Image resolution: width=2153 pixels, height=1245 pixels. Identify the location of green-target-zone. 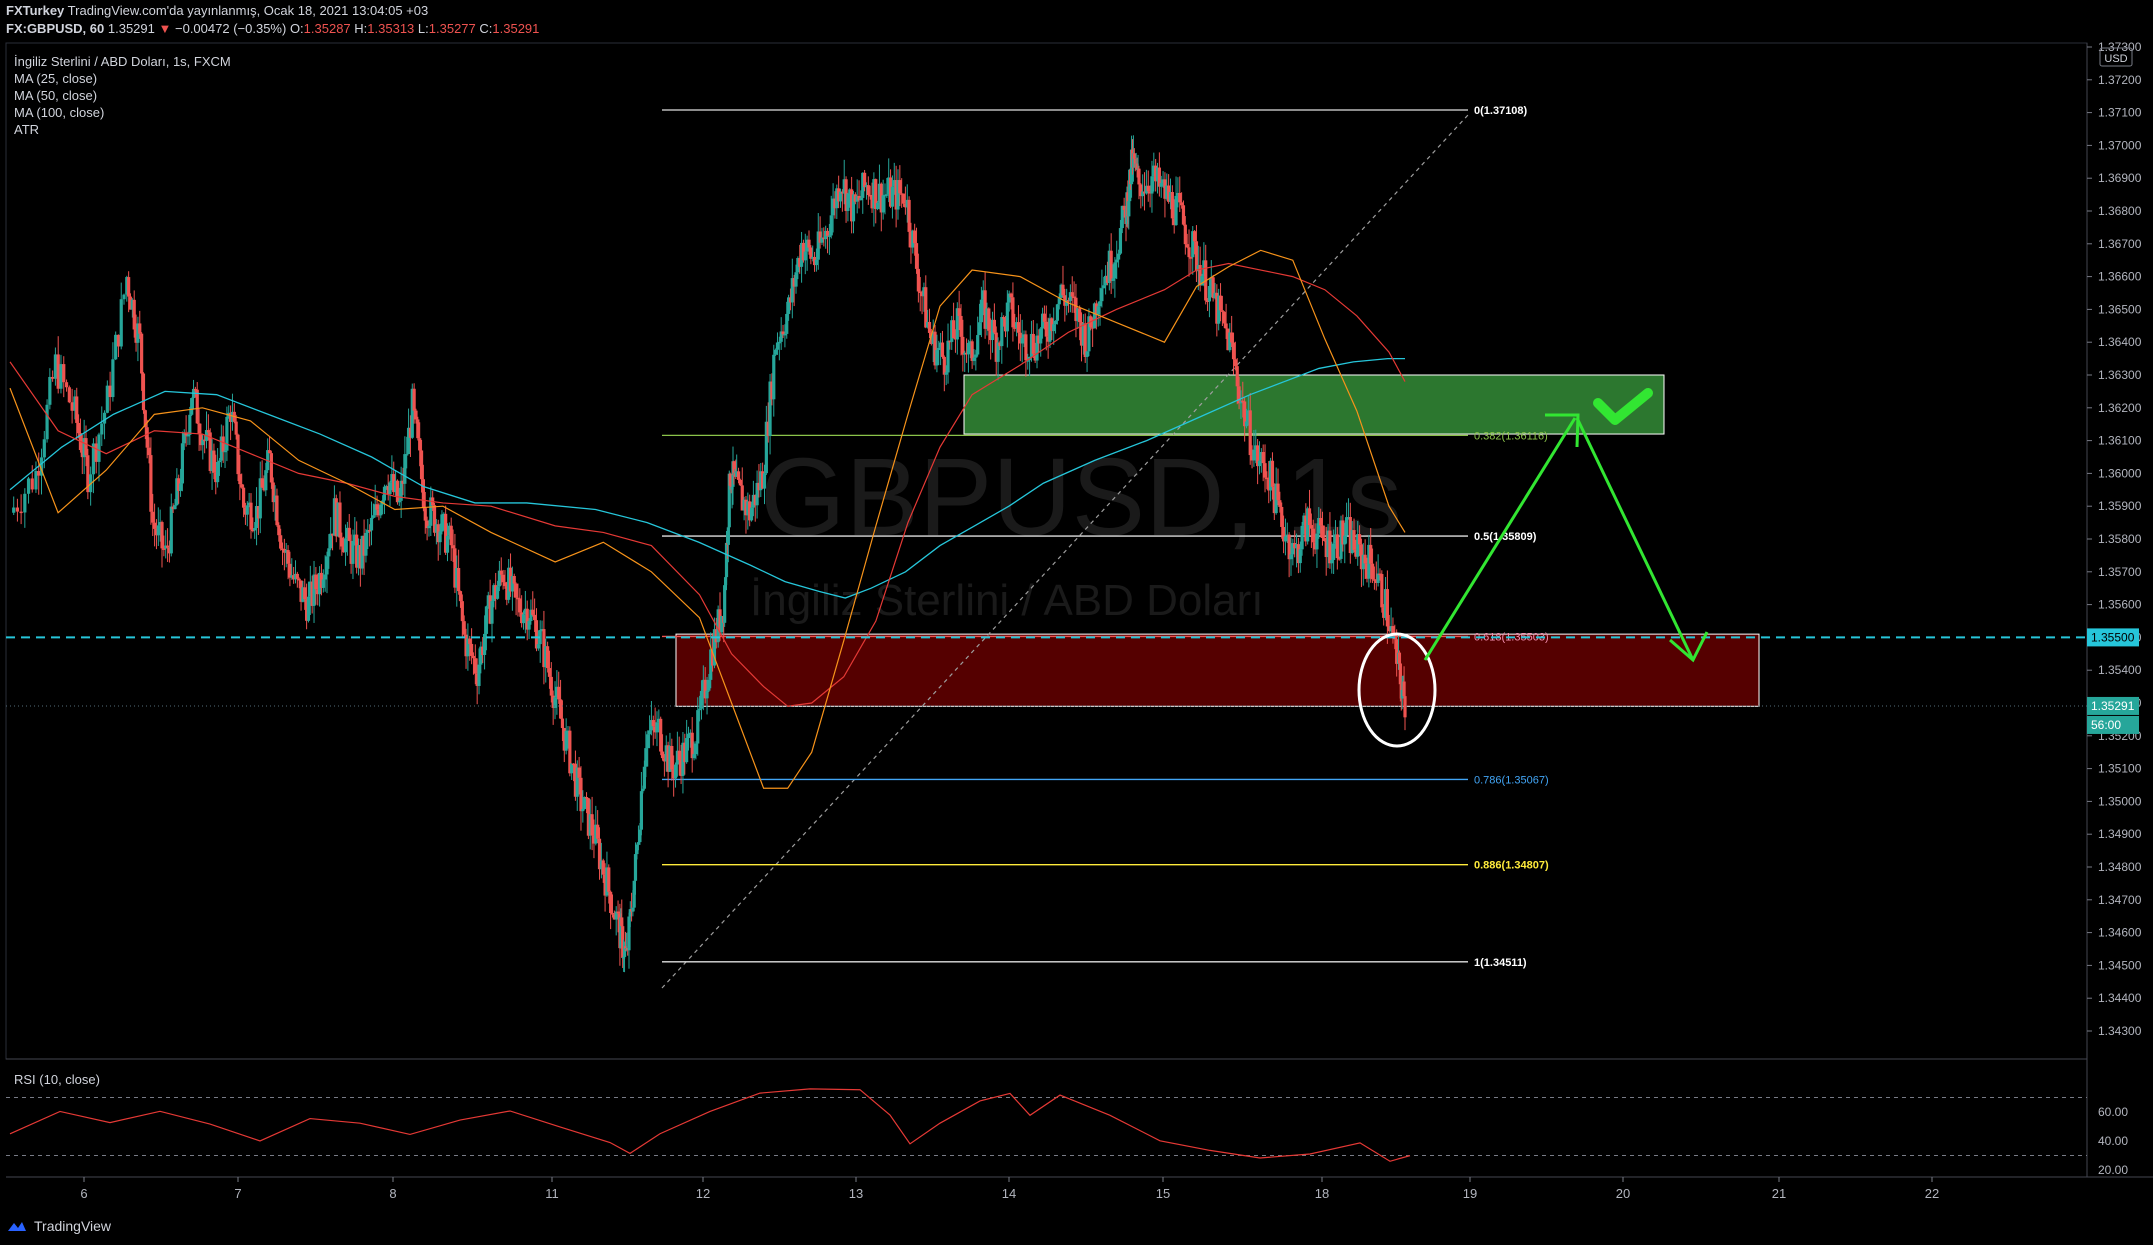
(1314, 404).